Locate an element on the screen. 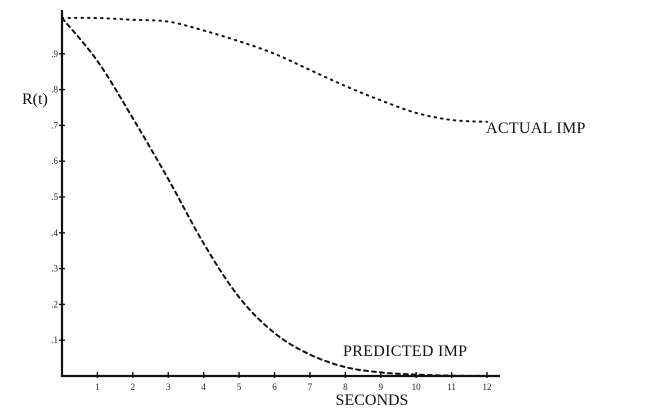 This screenshot has height=411, width=656. x-tick-label: 11 is located at coordinates (451, 387).